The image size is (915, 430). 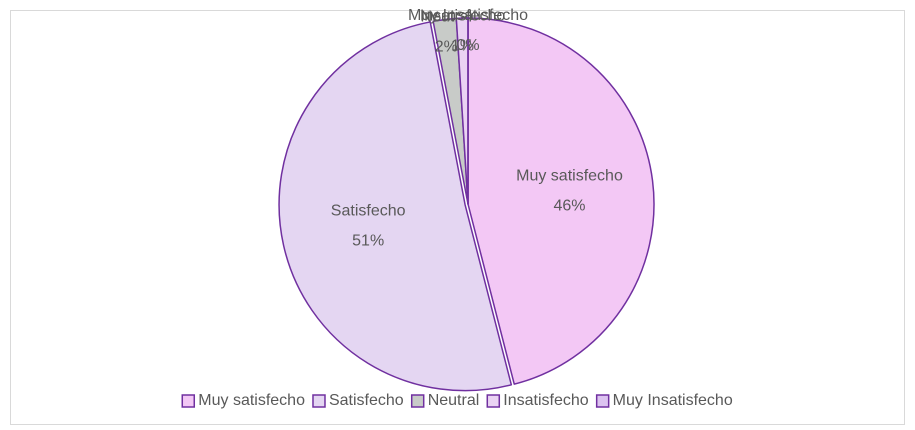 I want to click on legend-label: Muy satisfecho, so click(x=251, y=400).